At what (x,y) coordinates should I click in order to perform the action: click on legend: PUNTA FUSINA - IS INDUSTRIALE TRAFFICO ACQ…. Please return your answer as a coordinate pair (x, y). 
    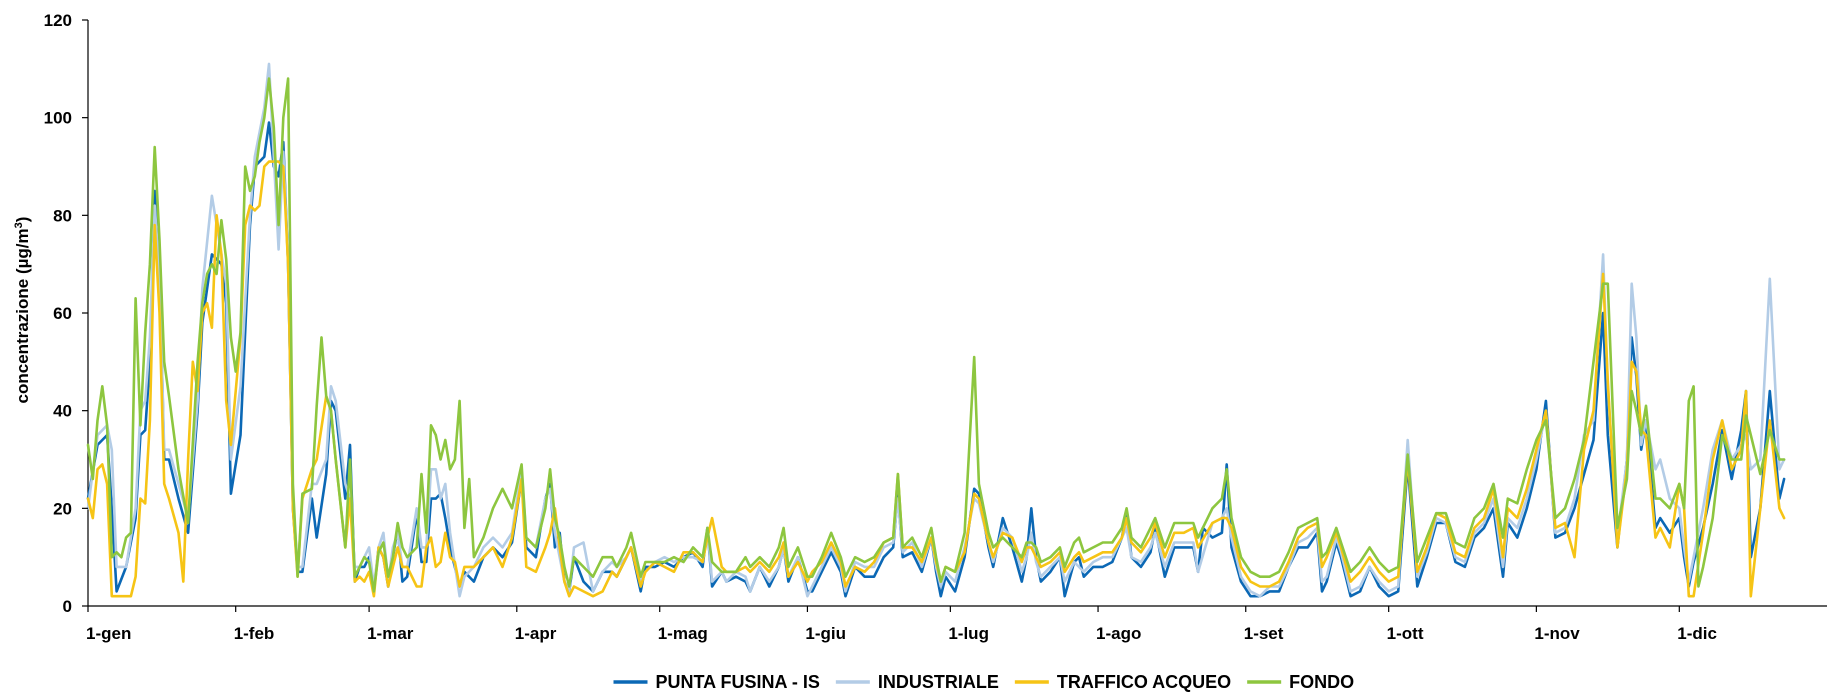
    Looking at the image, I should click on (983, 682).